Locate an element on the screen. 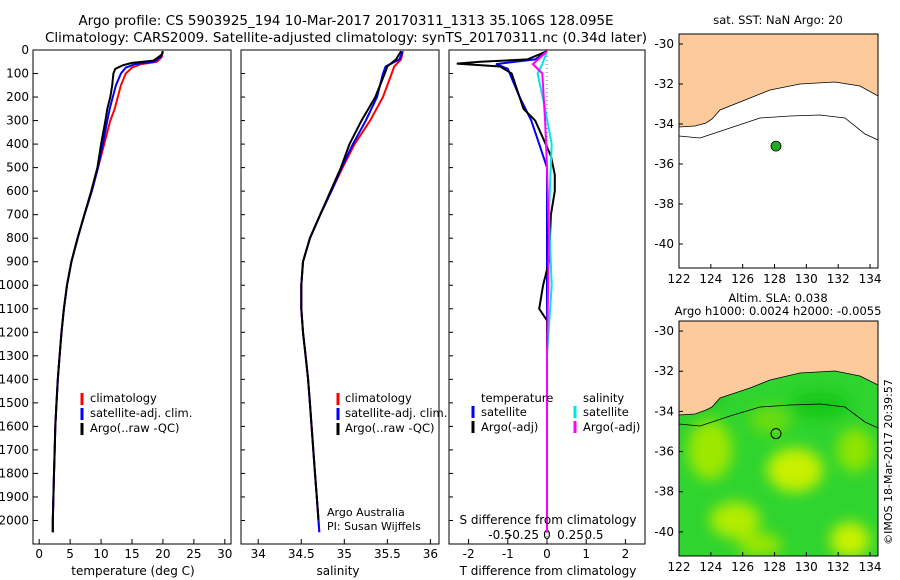 Image resolution: width=900 pixels, height=580 pixels. t-difference-tick-label: 1 is located at coordinates (586, 554).